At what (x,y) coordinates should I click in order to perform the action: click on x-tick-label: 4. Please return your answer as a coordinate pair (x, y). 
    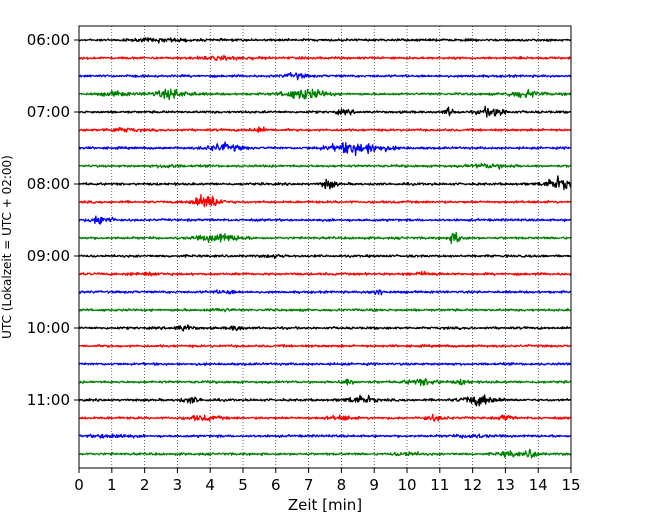
    Looking at the image, I should click on (210, 485).